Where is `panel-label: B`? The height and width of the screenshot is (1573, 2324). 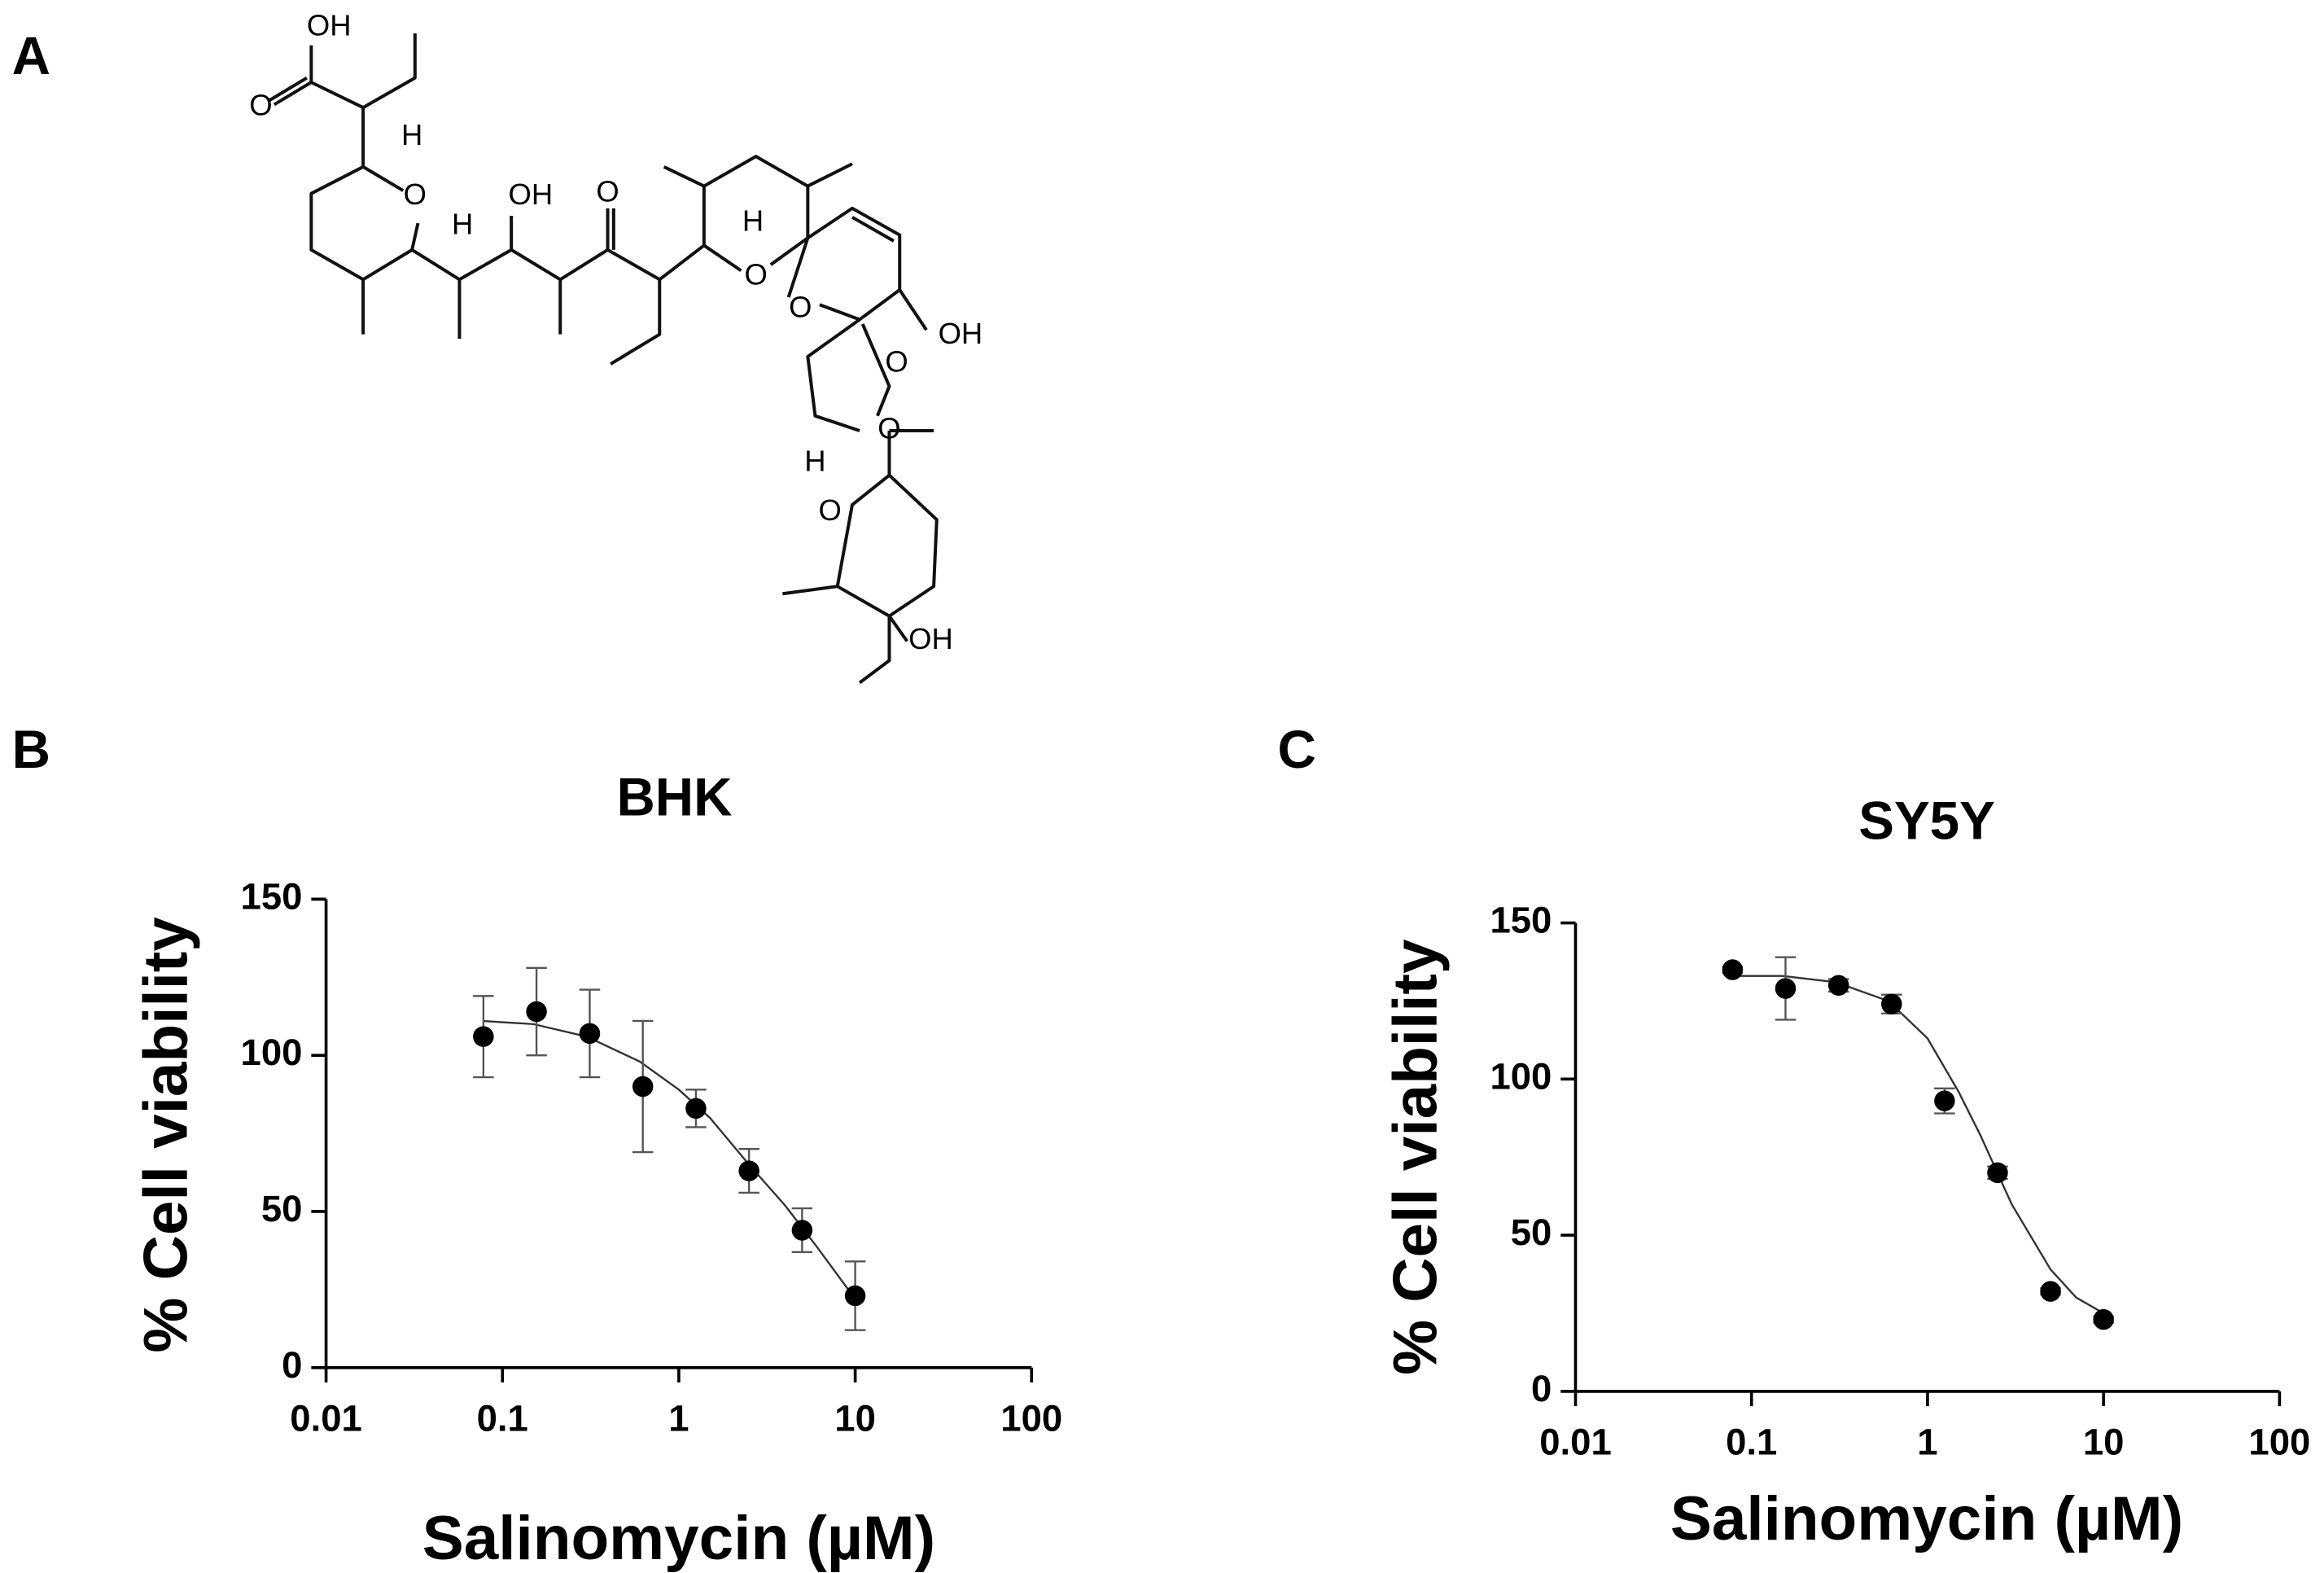 panel-label: B is located at coordinates (31, 750).